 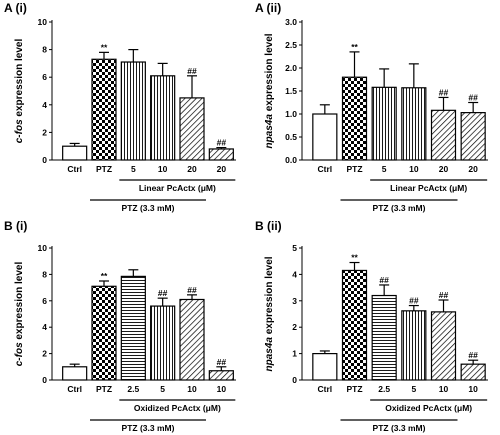 What do you see at coordinates (291, 68) in the screenshot?
I see `y-tick-label: 2.0` at bounding box center [291, 68].